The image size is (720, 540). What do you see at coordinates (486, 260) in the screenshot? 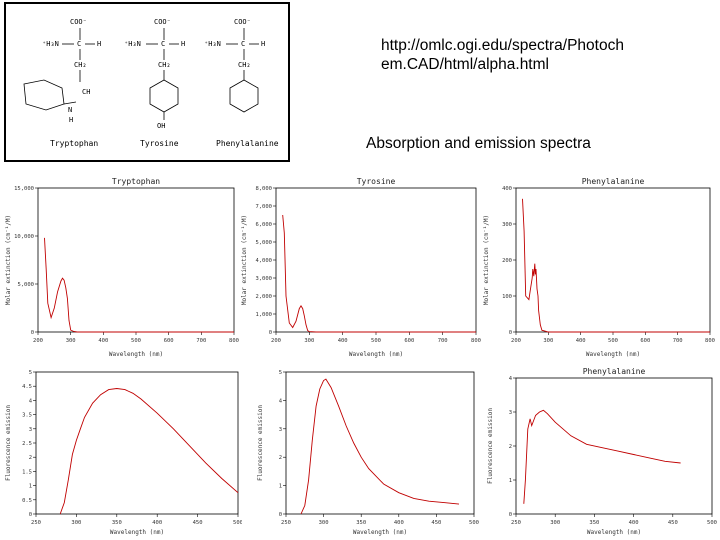
I see `y-axis-label: Molar extinction (cm⁻¹/M)` at bounding box center [486, 260].